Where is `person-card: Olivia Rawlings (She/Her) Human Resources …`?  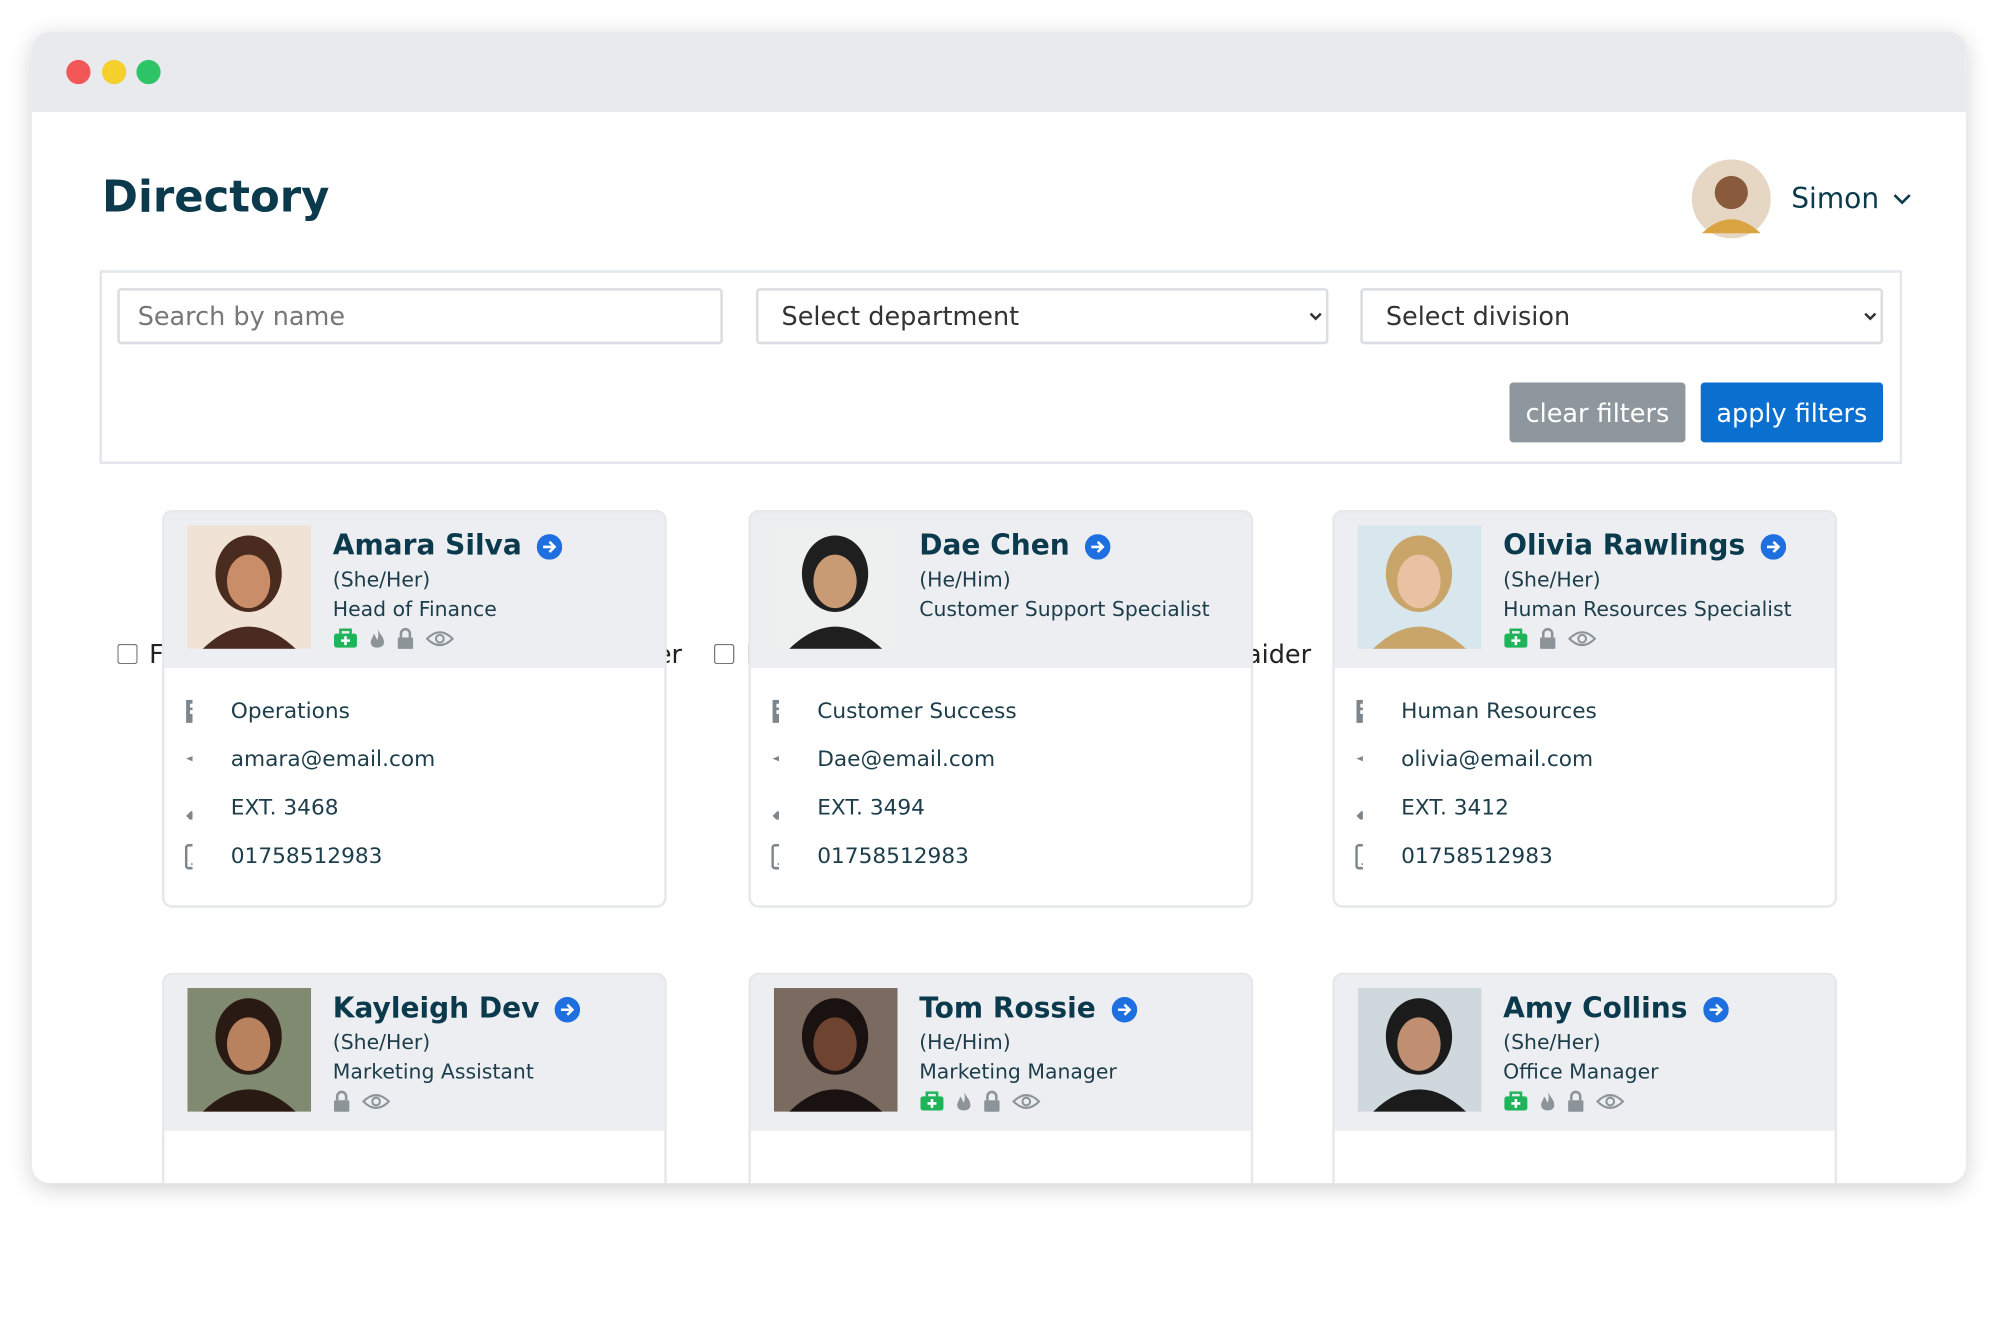 person-card: Olivia Rawlings (She/Her) Human Resources … is located at coordinates (1585, 708).